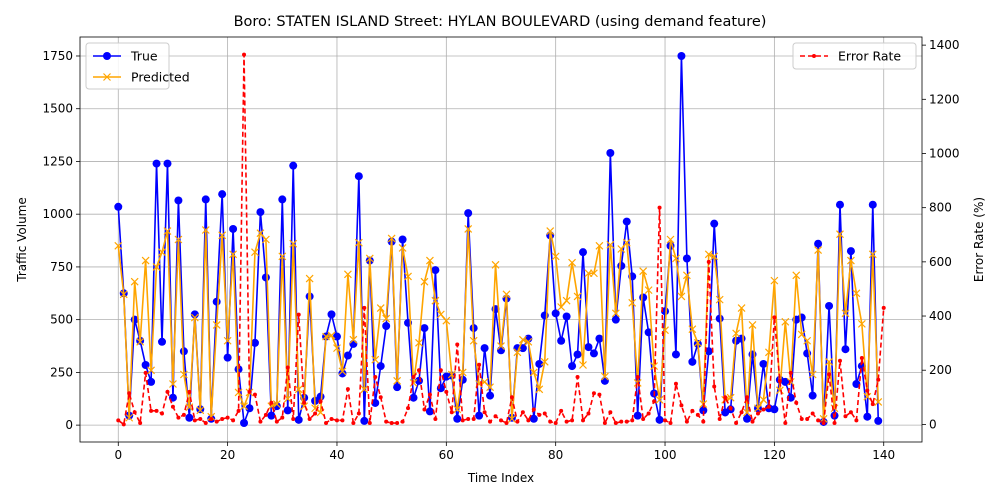 Image resolution: width=1000 pixels, height=500 pixels. I want to click on x-tick-label: 80, so click(555, 455).